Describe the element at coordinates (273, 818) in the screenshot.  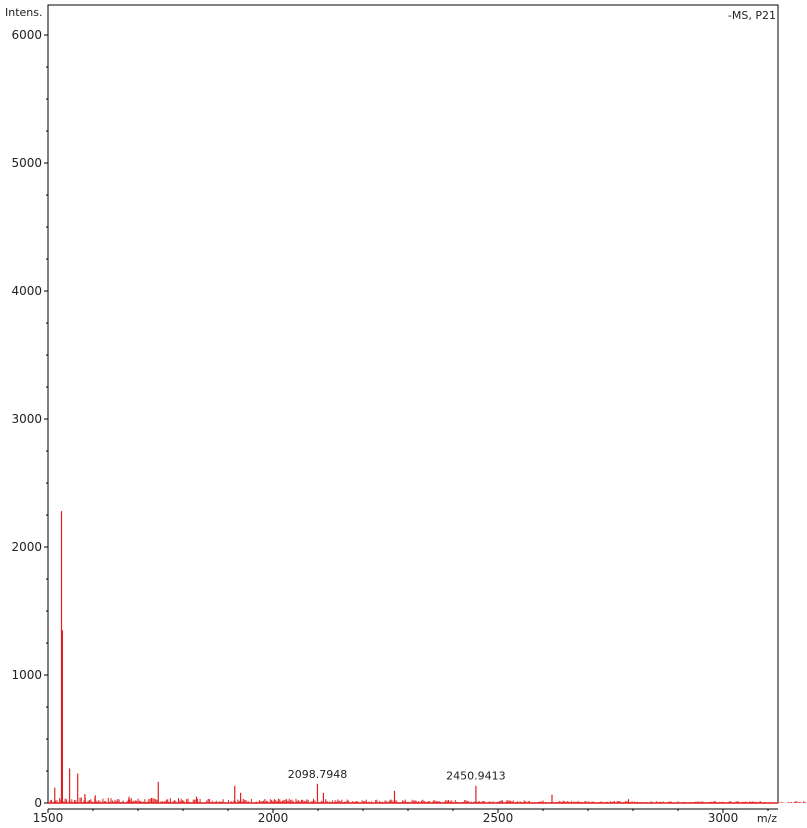
I see `x-tick-label: 2000` at that location.